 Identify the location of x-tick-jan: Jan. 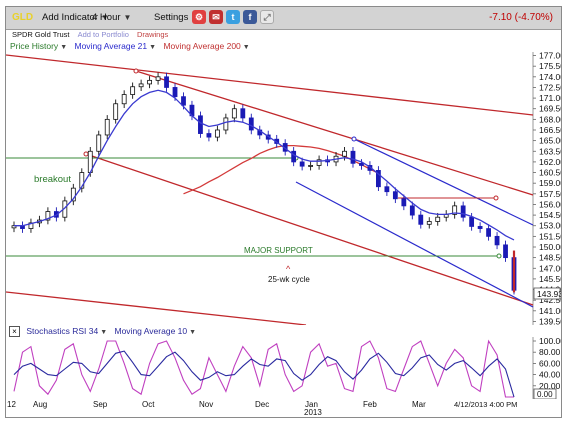
(311, 404).